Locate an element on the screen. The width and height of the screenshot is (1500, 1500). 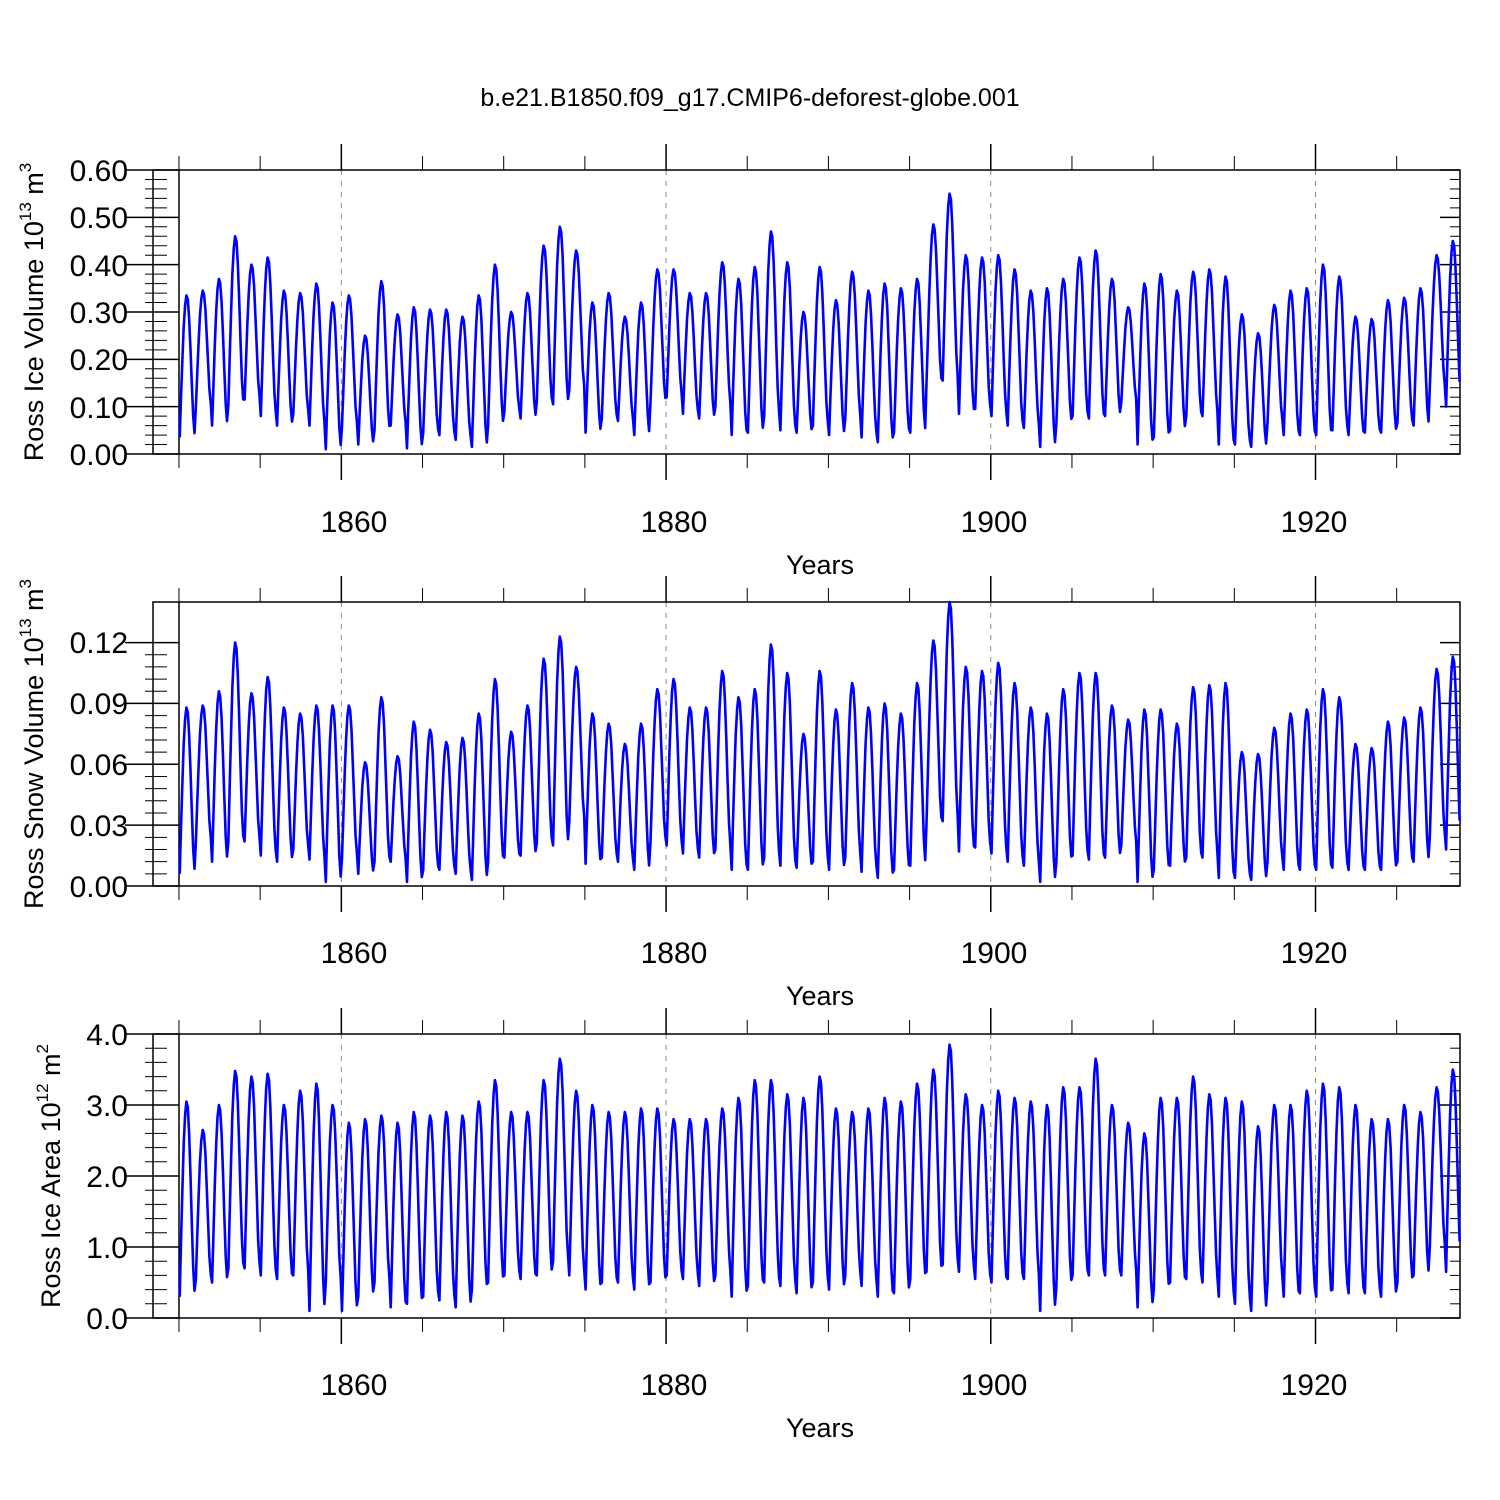
y-tick-labels-ice-volume: 0.00 0.10 0.20 0.30 0.40 0.50 0.60 is located at coordinates (99, 313).